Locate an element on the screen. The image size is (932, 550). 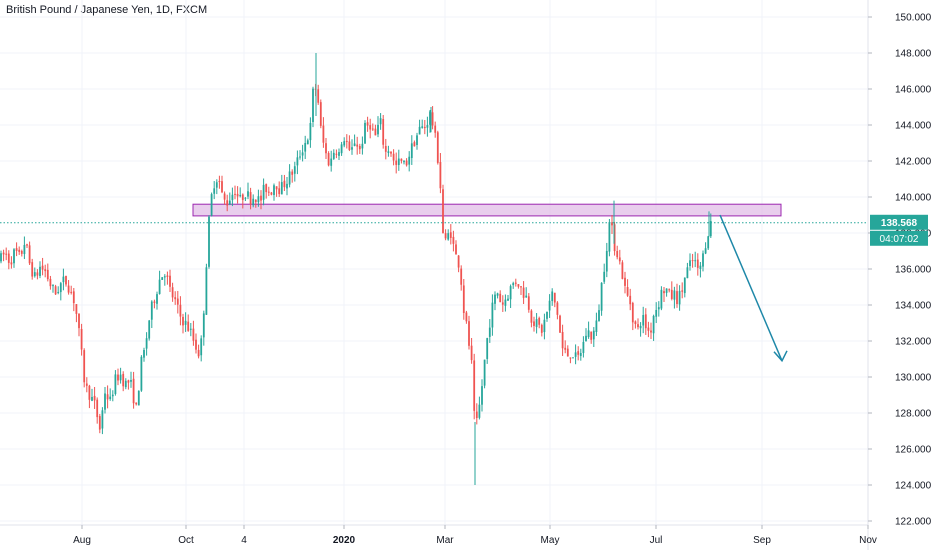
time-axis: Aug Oct 4 2020 Mar May Jul Sep Nov is located at coordinates (438, 535).